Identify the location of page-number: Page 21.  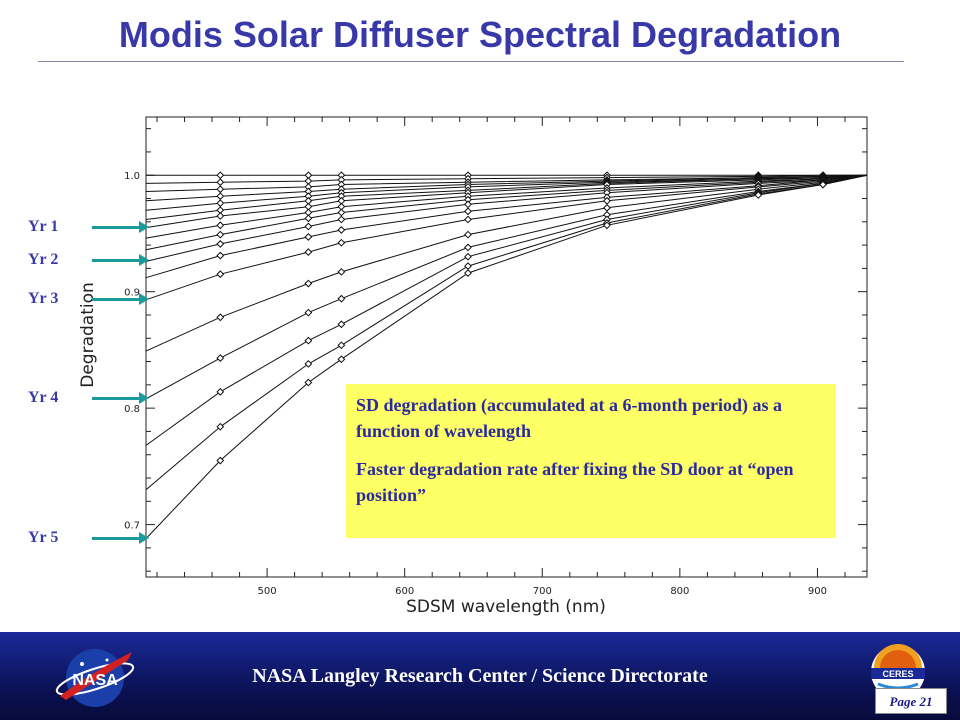
(911, 701).